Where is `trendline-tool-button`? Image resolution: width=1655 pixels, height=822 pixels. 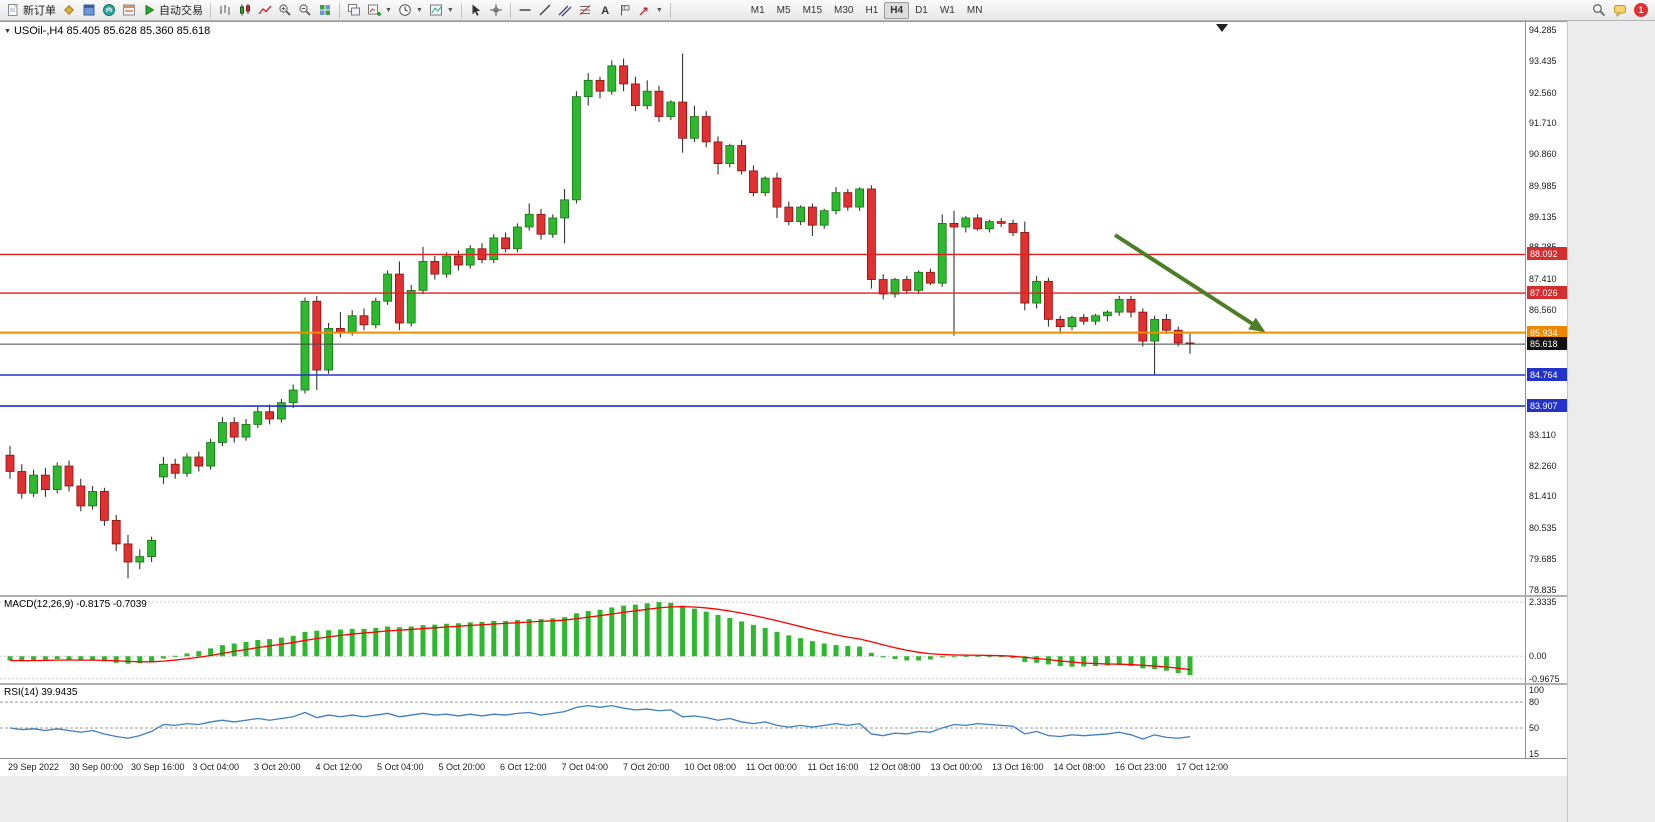 trendline-tool-button is located at coordinates (545, 10).